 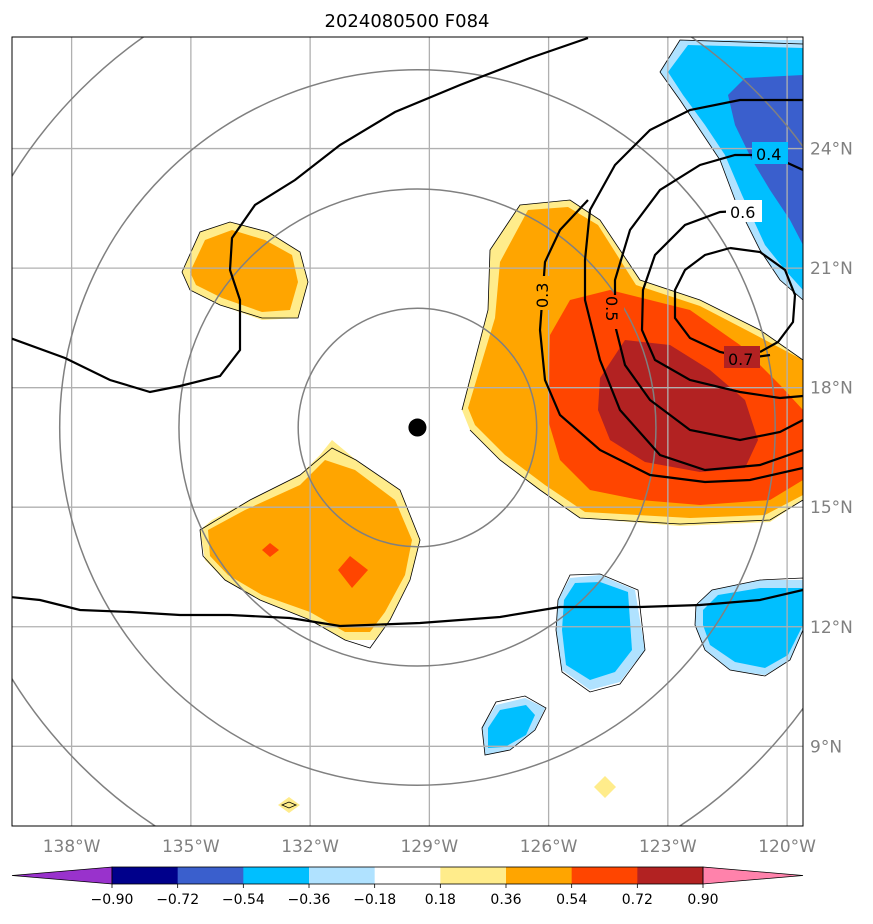 I want to click on colorbar-extend-high, so click(x=753, y=875).